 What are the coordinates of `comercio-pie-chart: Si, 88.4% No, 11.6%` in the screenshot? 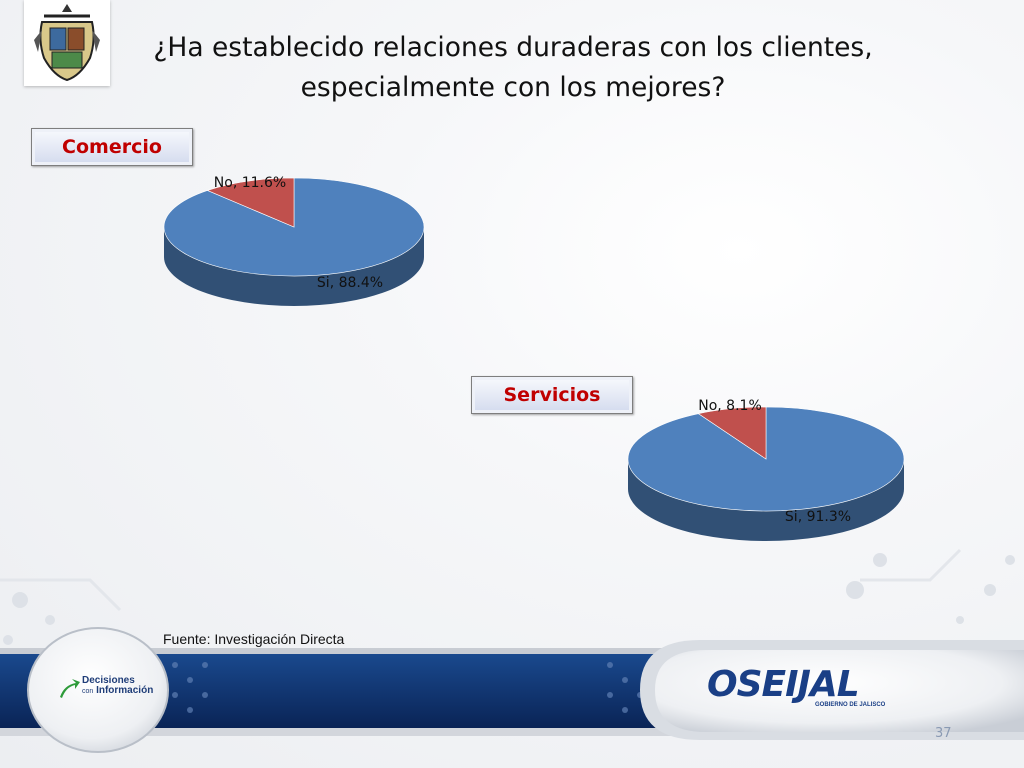 It's located at (294, 240).